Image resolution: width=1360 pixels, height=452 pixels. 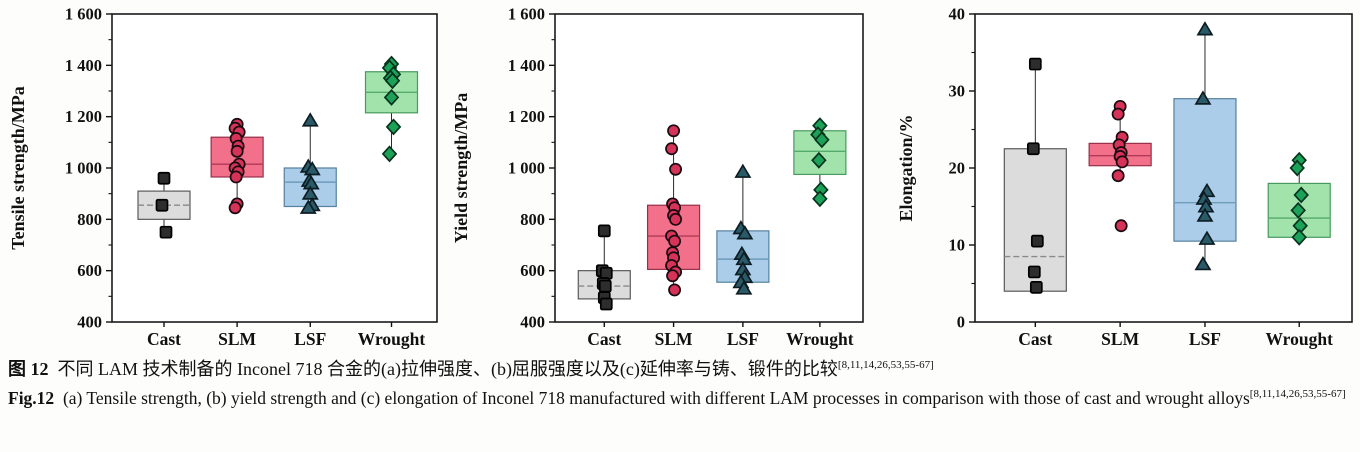 I want to click on y-tick-label: 30, so click(x=957, y=91).